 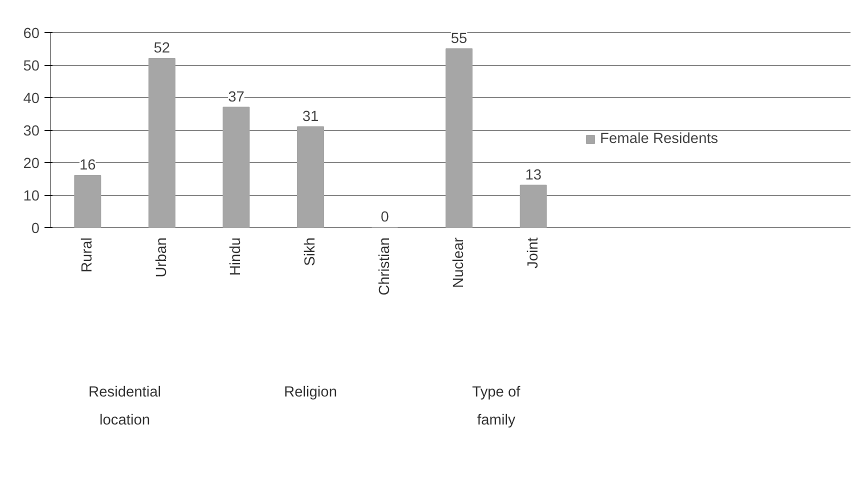 What do you see at coordinates (533, 252) in the screenshot?
I see `x-tick-label: Joint` at bounding box center [533, 252].